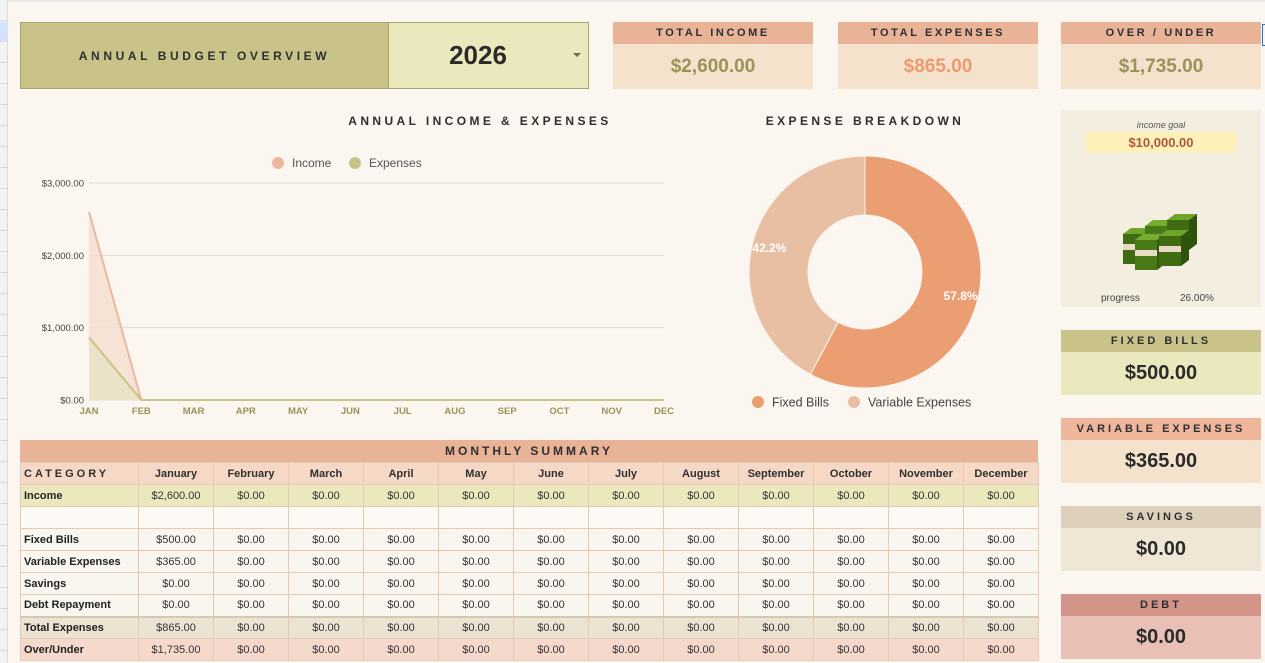  What do you see at coordinates (79, 583) in the screenshot?
I see `row-label: Savings` at bounding box center [79, 583].